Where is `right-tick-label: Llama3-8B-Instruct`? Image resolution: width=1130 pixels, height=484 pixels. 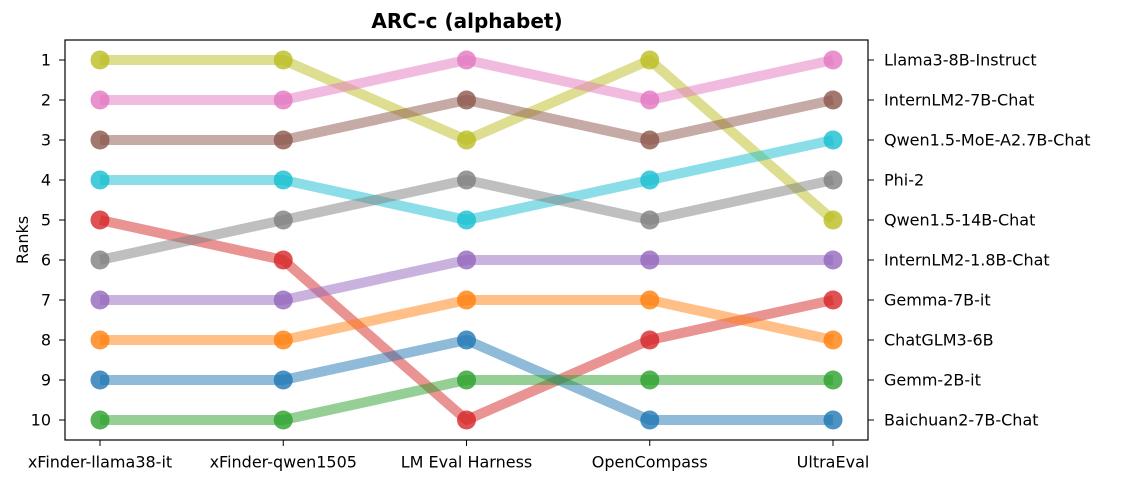
right-tick-label: Llama3-8B-Instruct is located at coordinates (960, 60).